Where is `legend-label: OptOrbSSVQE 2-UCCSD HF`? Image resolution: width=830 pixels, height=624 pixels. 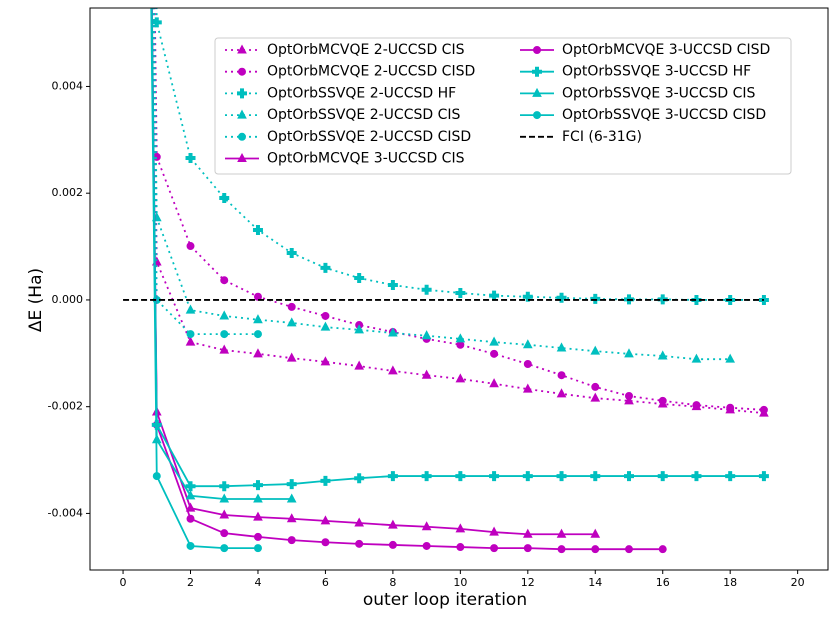
legend-label: OptOrbSSVQE 2-UCCSD HF is located at coordinates (361, 93).